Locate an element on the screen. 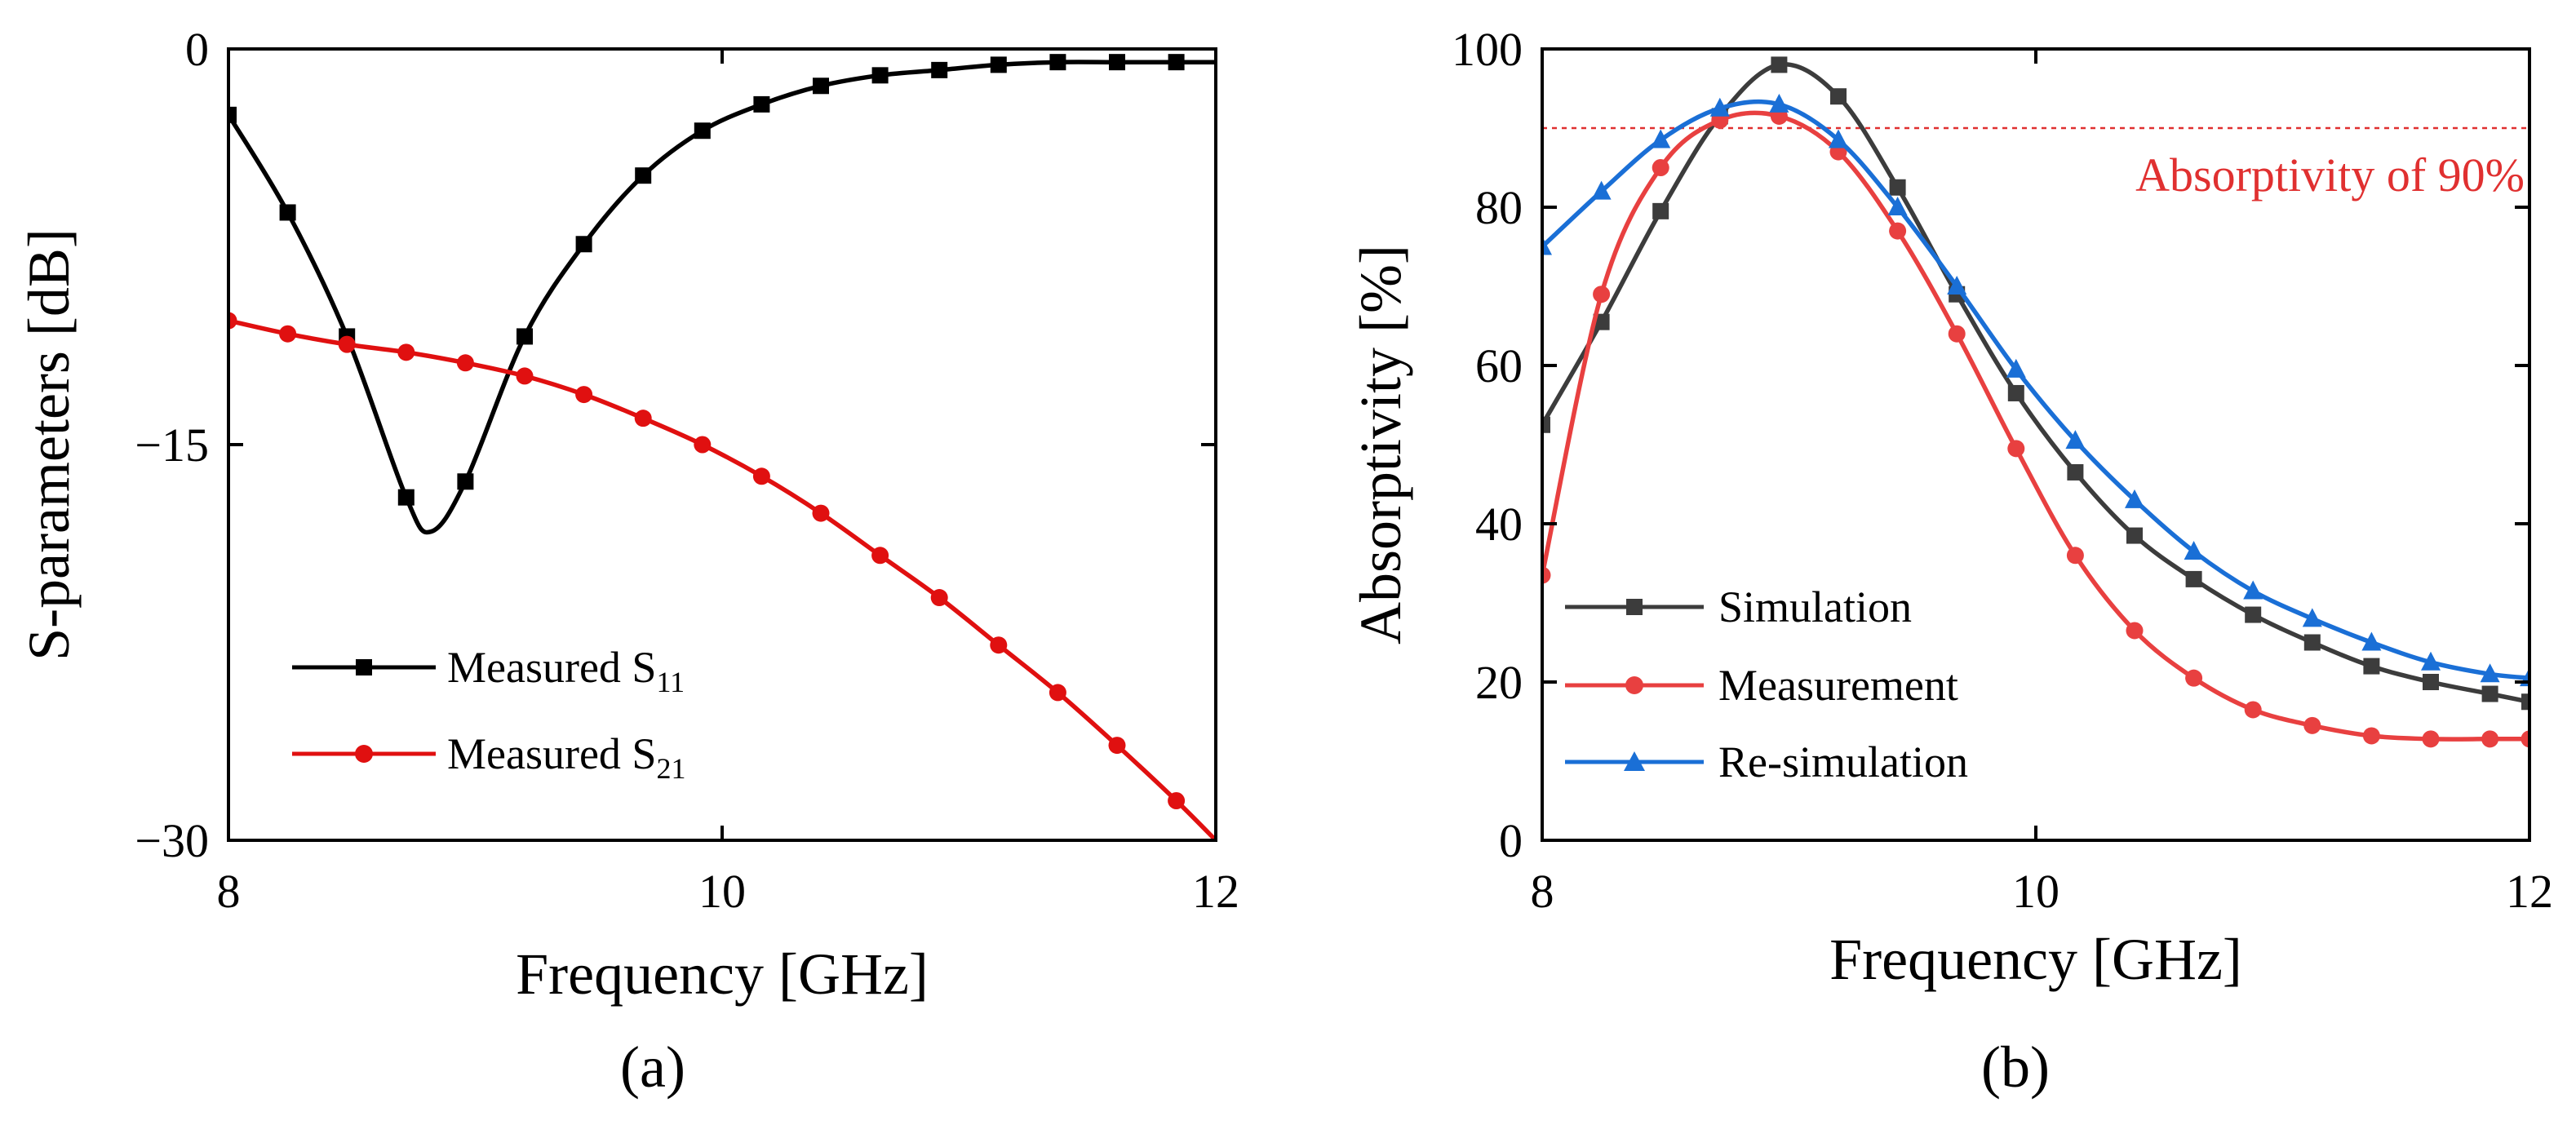 This screenshot has width=2576, height=1125. panel-b-legend: Simulation Measurement Re-simulation is located at coordinates (1766, 684).